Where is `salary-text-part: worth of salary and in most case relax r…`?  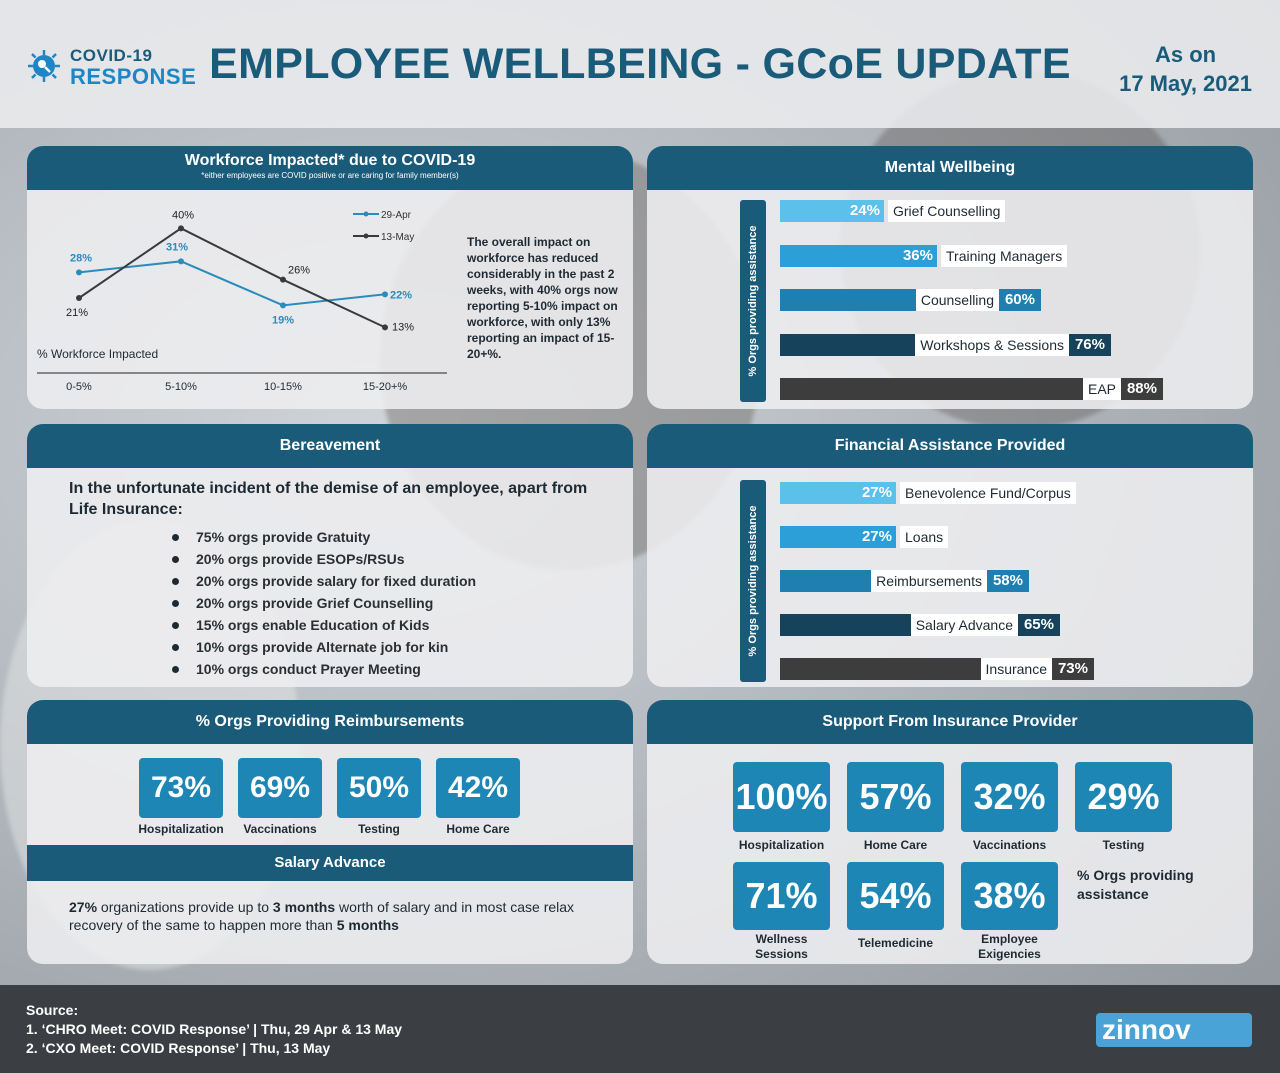 salary-text-part: worth of salary and in most case relax r… is located at coordinates (322, 916).